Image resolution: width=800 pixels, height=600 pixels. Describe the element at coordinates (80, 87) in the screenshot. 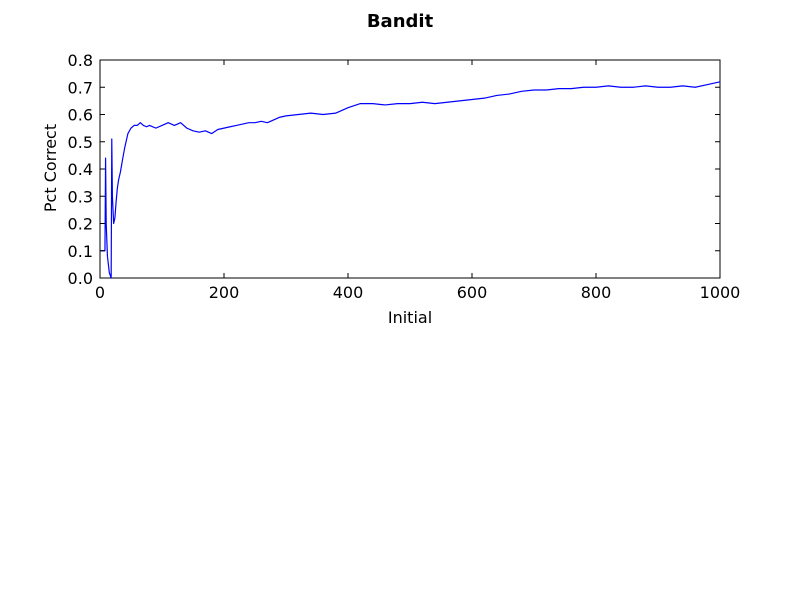

I see `y-tick-label: 0.7` at that location.